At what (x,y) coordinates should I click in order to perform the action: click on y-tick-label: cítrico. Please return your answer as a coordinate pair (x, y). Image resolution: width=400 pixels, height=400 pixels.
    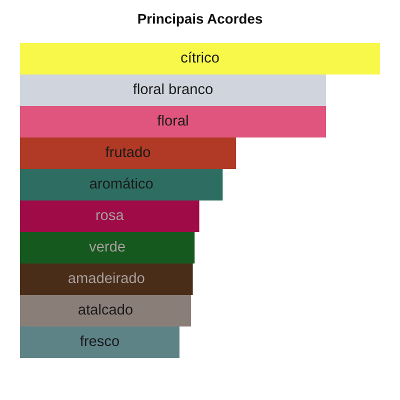
    Looking at the image, I should click on (200, 57).